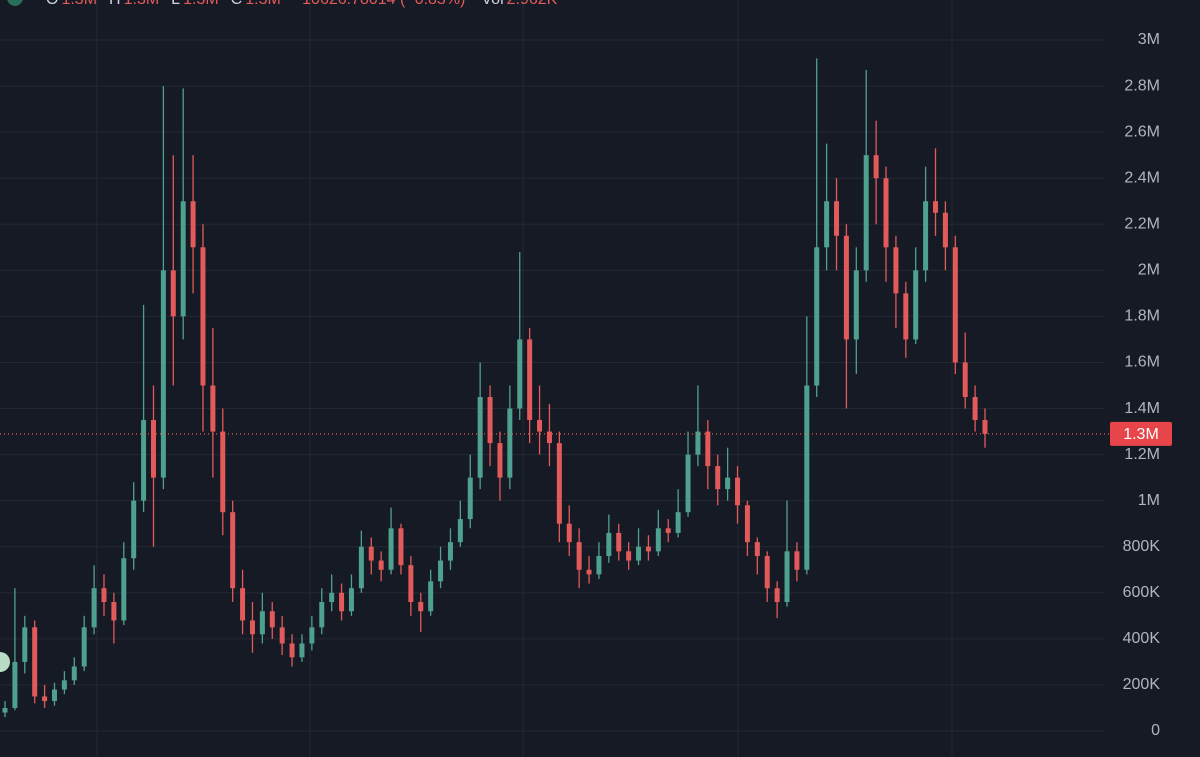 The height and width of the screenshot is (757, 1200). Describe the element at coordinates (532, 4) in the screenshot. I see `header-vol-value: 2.962K` at that location.